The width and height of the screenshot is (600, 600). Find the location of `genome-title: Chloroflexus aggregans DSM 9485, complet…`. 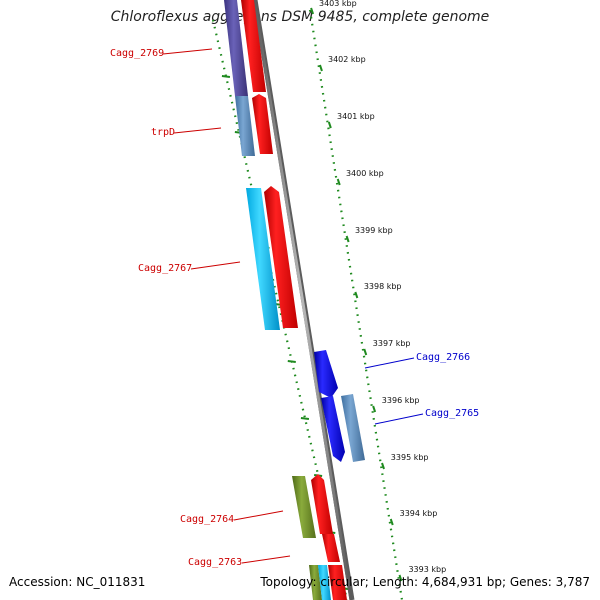

genome-title: Chloroflexus aggregans DSM 9485, complet… is located at coordinates (300, 17).